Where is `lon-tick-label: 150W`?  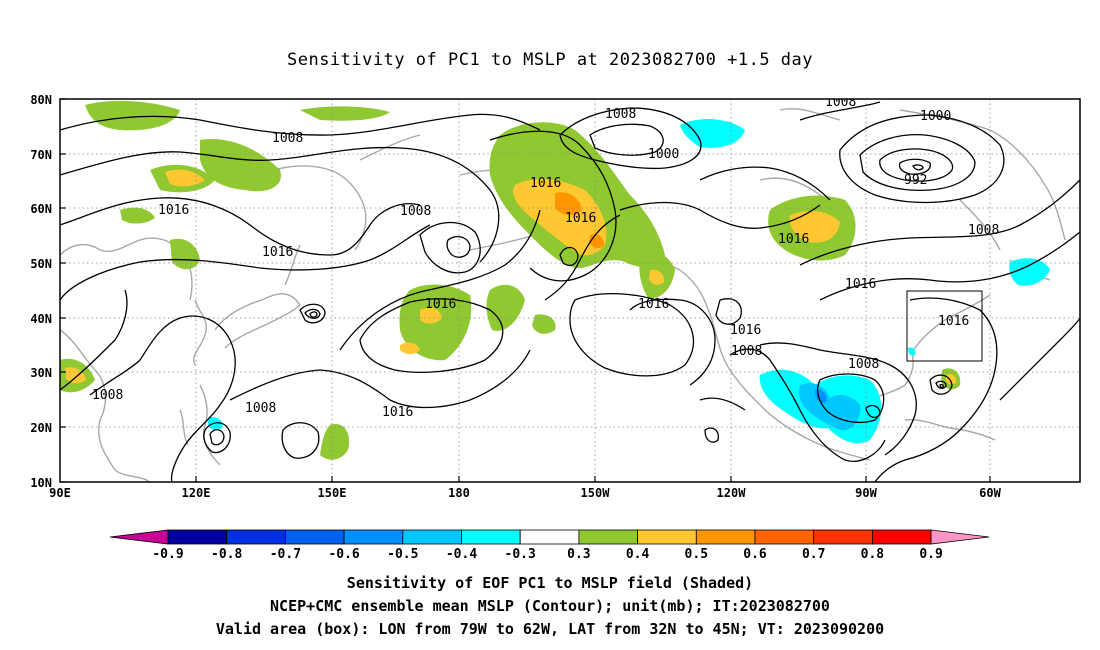
lon-tick-label: 150W is located at coordinates (596, 493).